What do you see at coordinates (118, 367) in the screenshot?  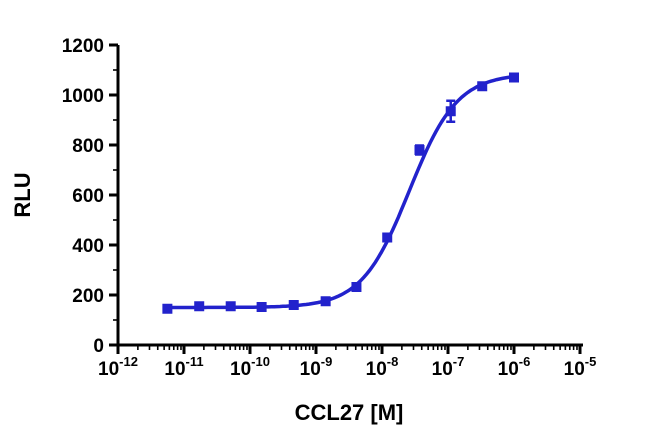 I see `x-tick-label: 10⁻¹²` at bounding box center [118, 367].